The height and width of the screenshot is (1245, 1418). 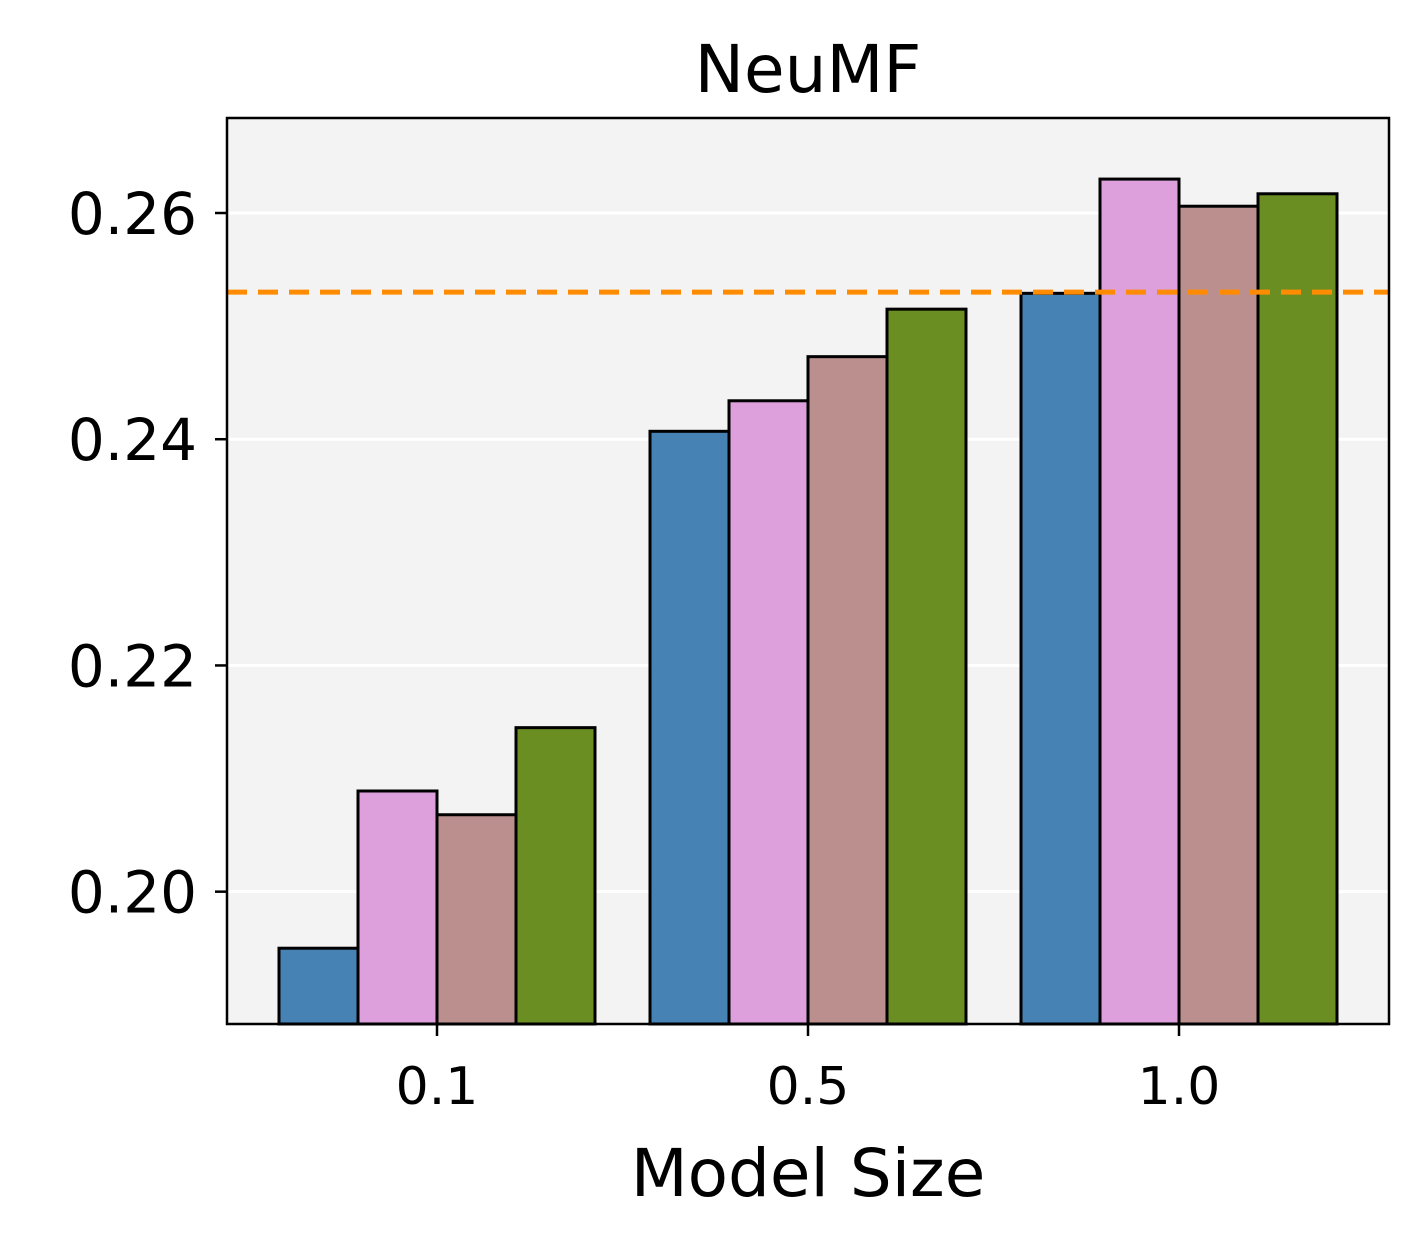 What do you see at coordinates (132, 440) in the screenshot?
I see `y-tick-label: 0.24` at bounding box center [132, 440].